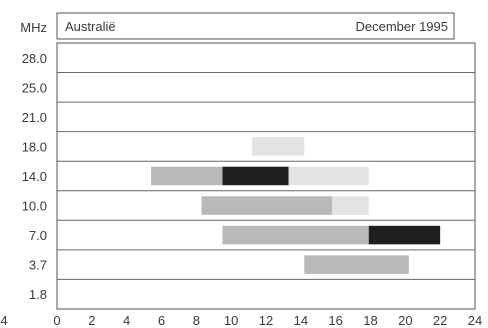  I want to click on band-label: 25.0, so click(34, 87).